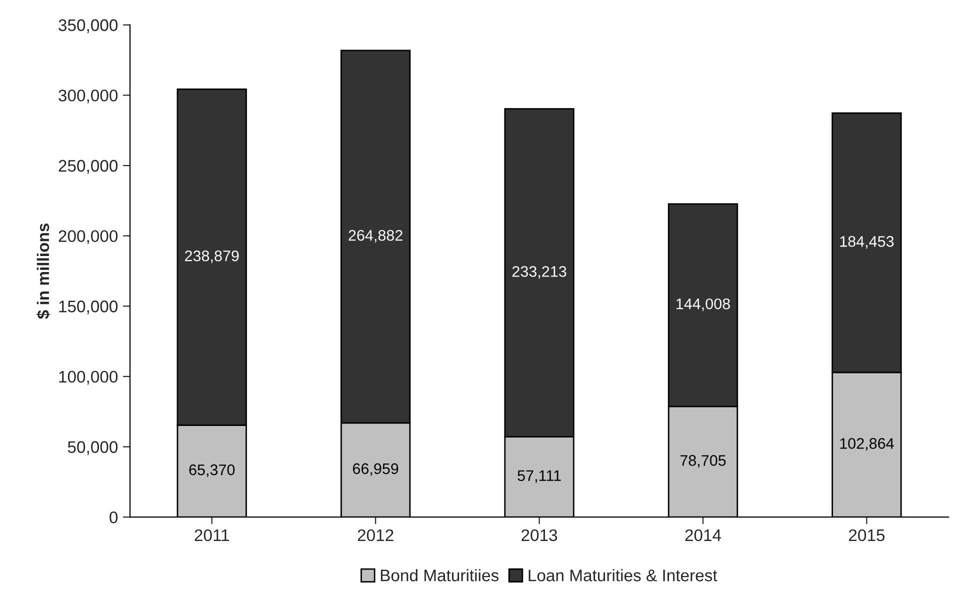  I want to click on data-label: 66,959, so click(375, 469).